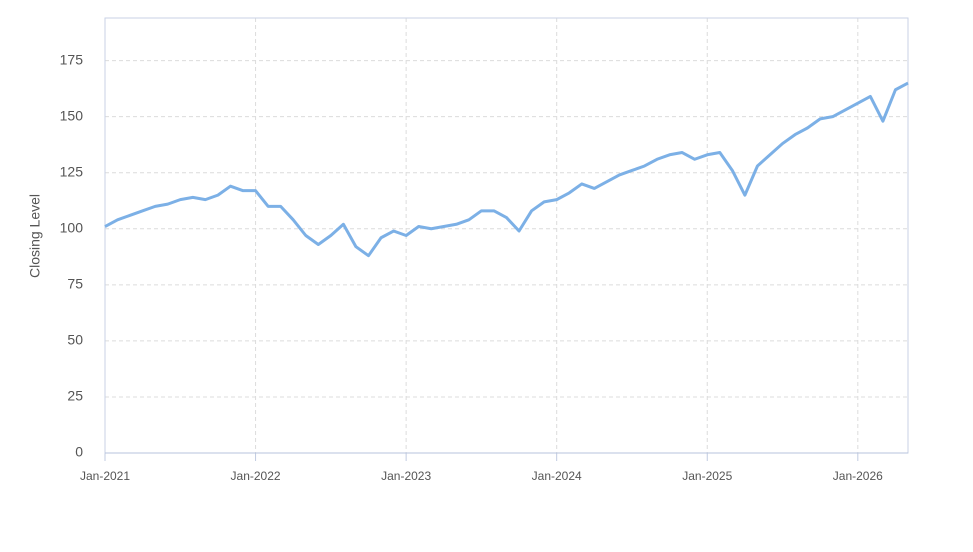  Describe the element at coordinates (406, 476) in the screenshot. I see `x-tick-label: Jan-2023` at that location.